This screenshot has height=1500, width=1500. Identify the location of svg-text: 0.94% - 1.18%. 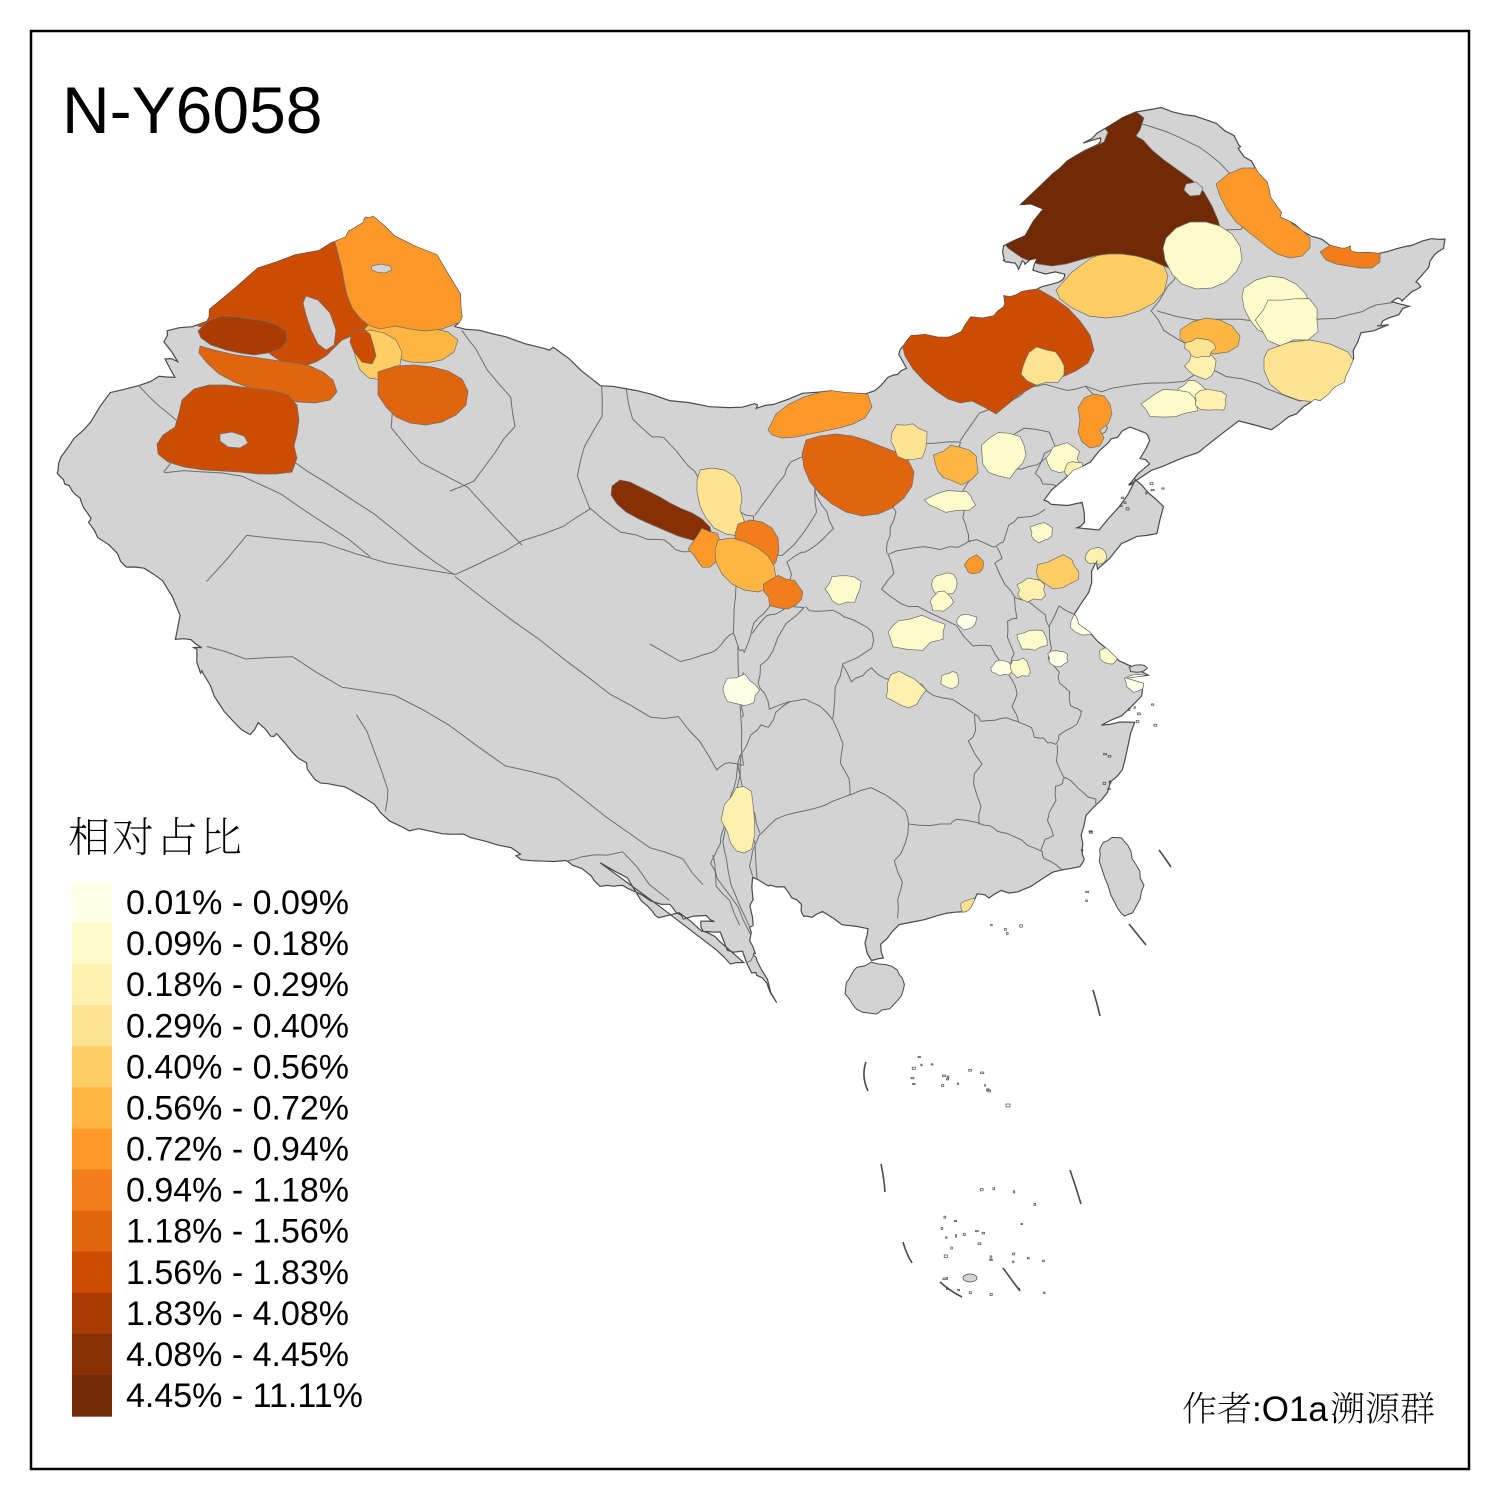
(237, 1191).